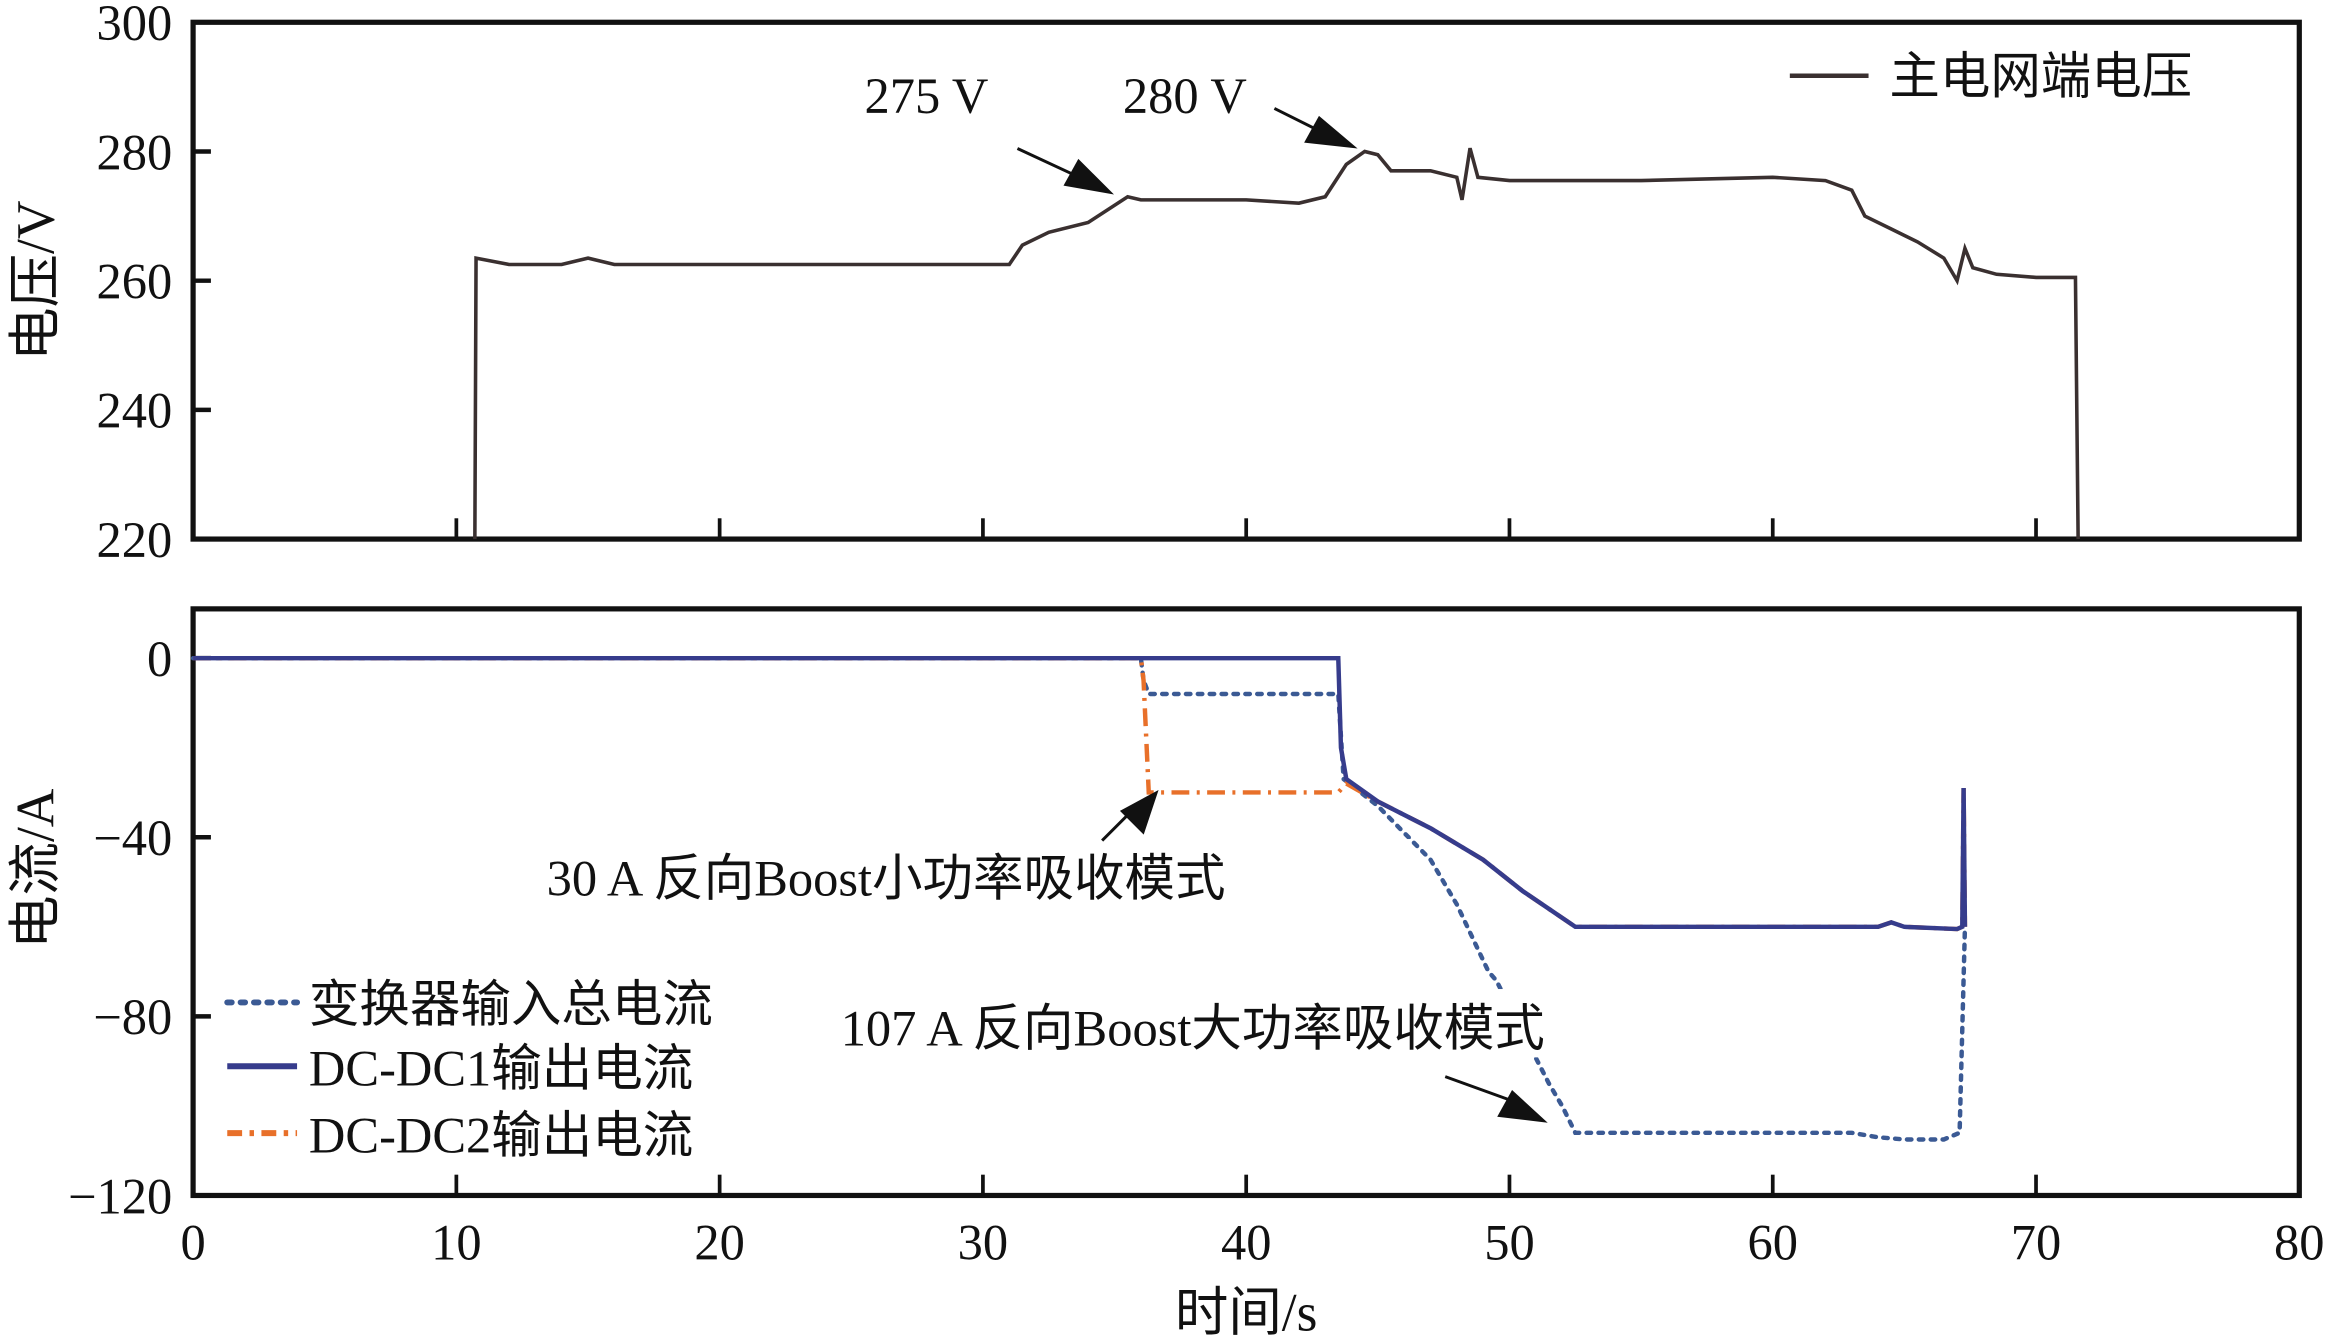 Image resolution: width=2329 pixels, height=1341 pixels. What do you see at coordinates (132, 838) in the screenshot?
I see `y-tick-label: −40` at bounding box center [132, 838].